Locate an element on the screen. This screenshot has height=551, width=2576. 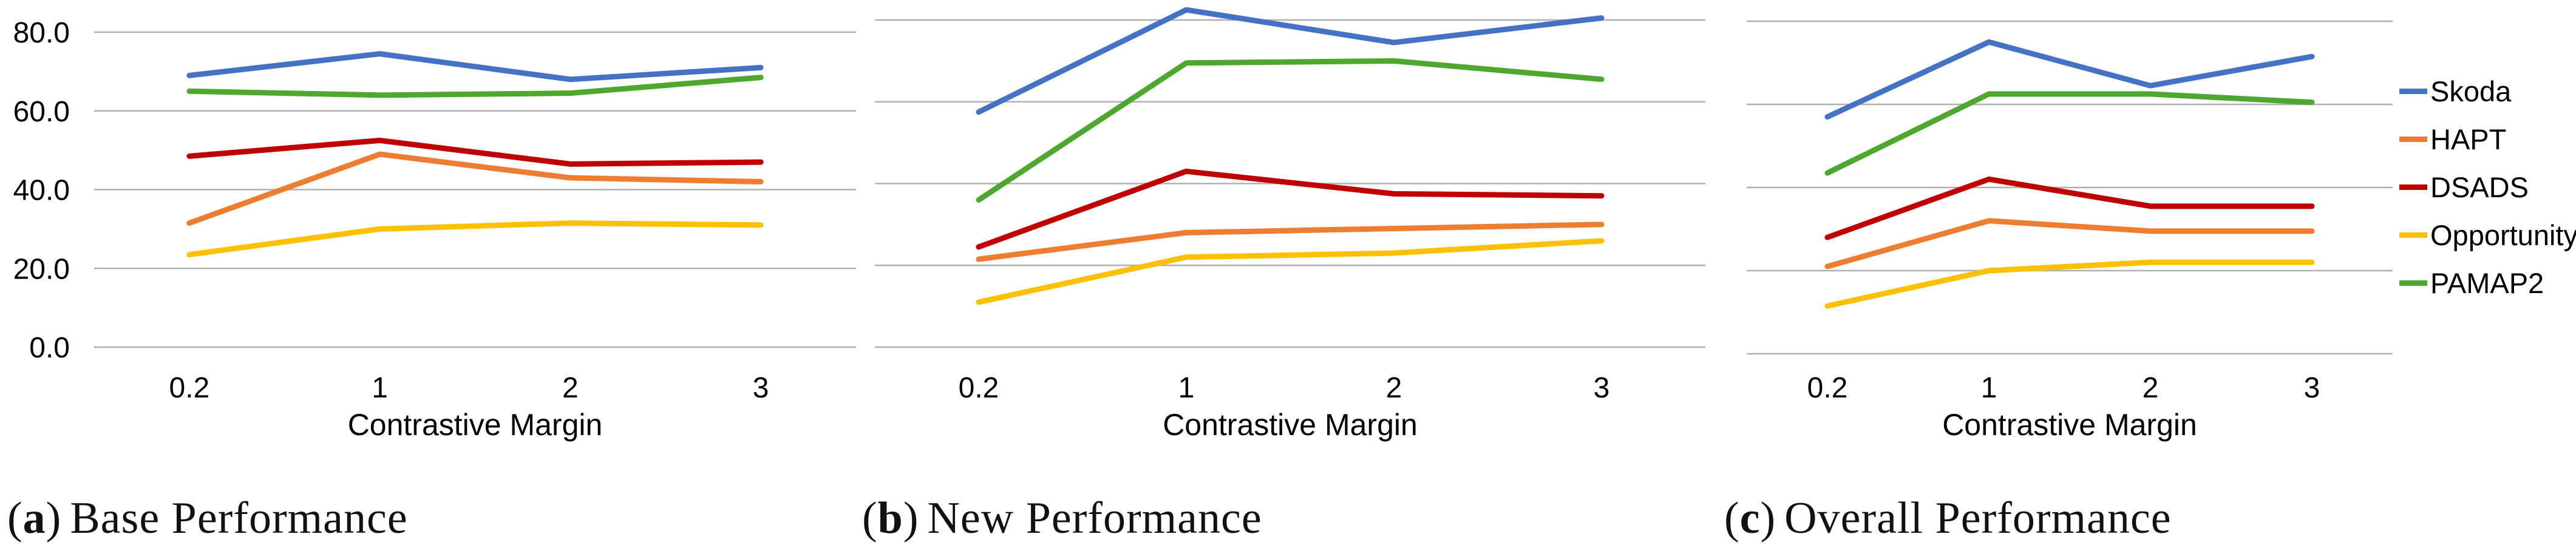
y-tick-label: 60.0 is located at coordinates (41, 112).